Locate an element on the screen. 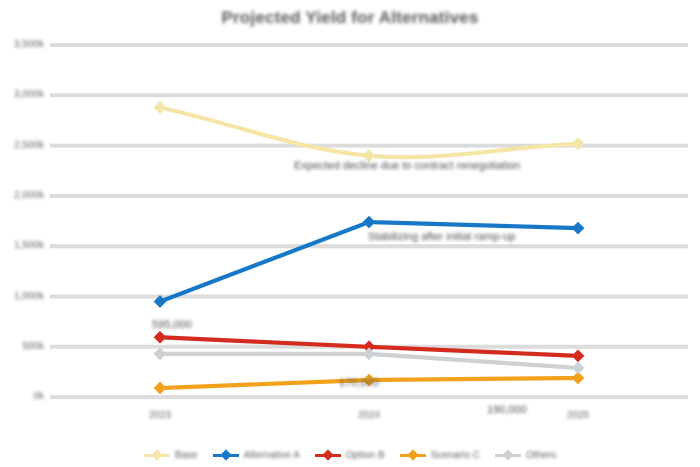 The width and height of the screenshot is (700, 467). legend-item-others: Others is located at coordinates (526, 455).